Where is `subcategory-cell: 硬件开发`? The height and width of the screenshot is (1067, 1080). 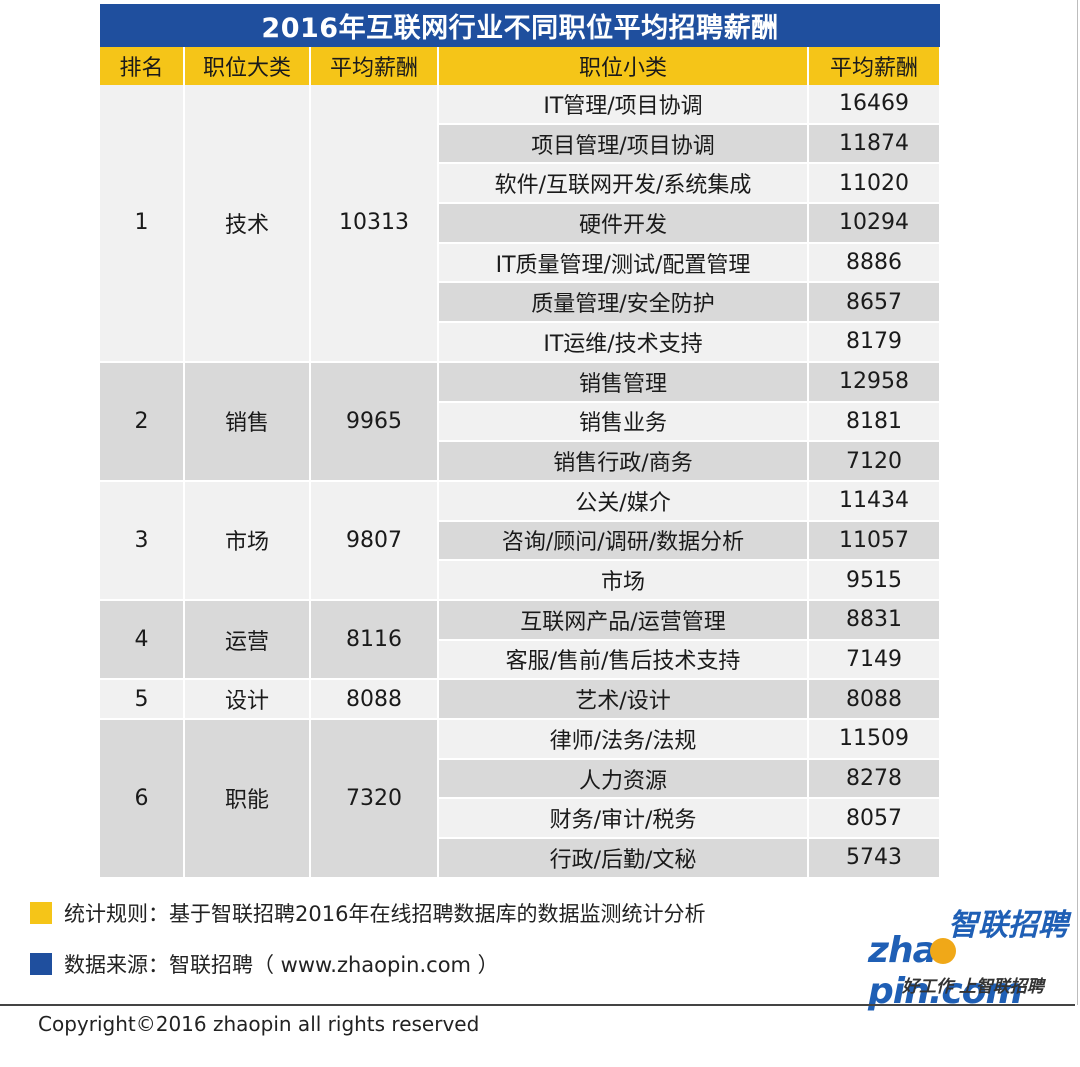 subcategory-cell: 硬件开发 is located at coordinates (623, 223).